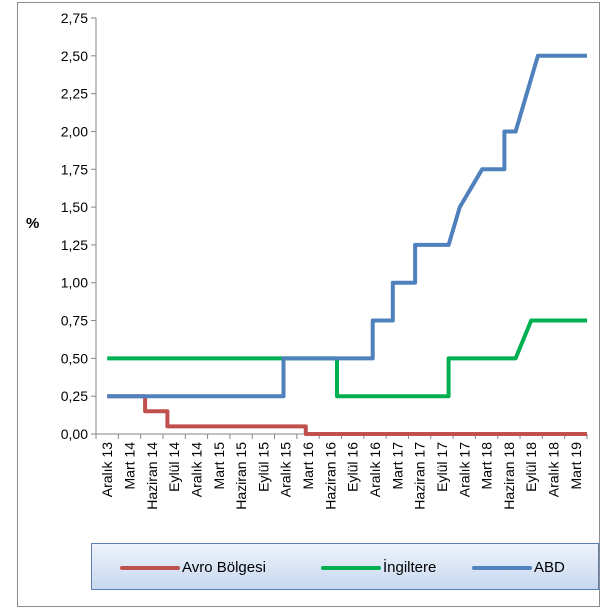 This screenshot has width=603, height=609. Describe the element at coordinates (375, 469) in the screenshot. I see `x-tick-label: Aralık 16` at that location.